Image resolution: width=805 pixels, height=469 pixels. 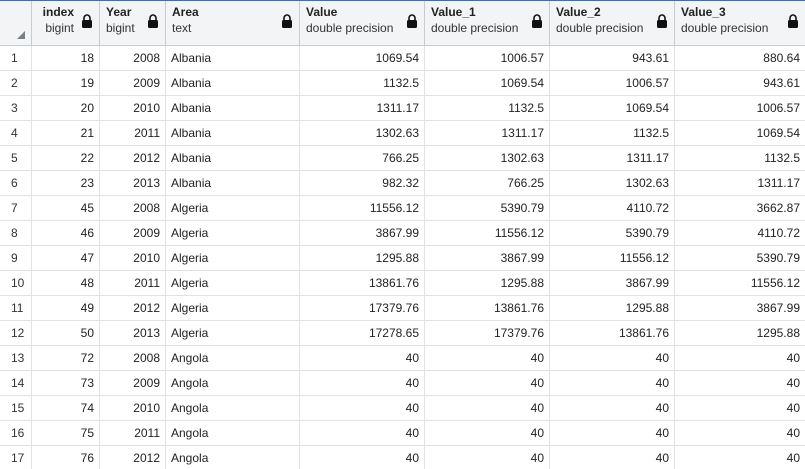 What do you see at coordinates (782, 158) in the screenshot?
I see `cell-value-3: 1132.5` at bounding box center [782, 158].